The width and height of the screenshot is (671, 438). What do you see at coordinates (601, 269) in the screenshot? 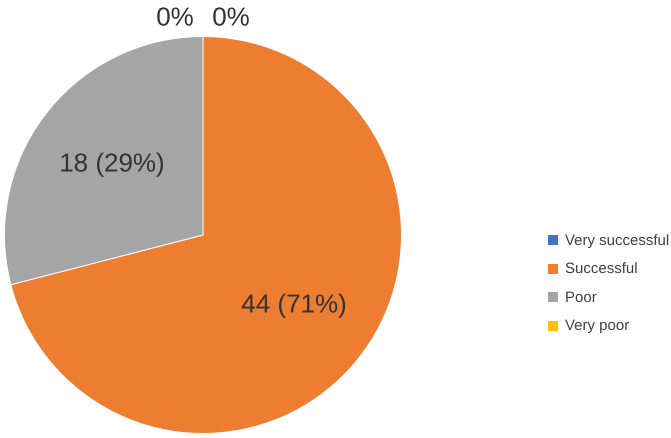
I see `legend-label: Successful` at bounding box center [601, 269].